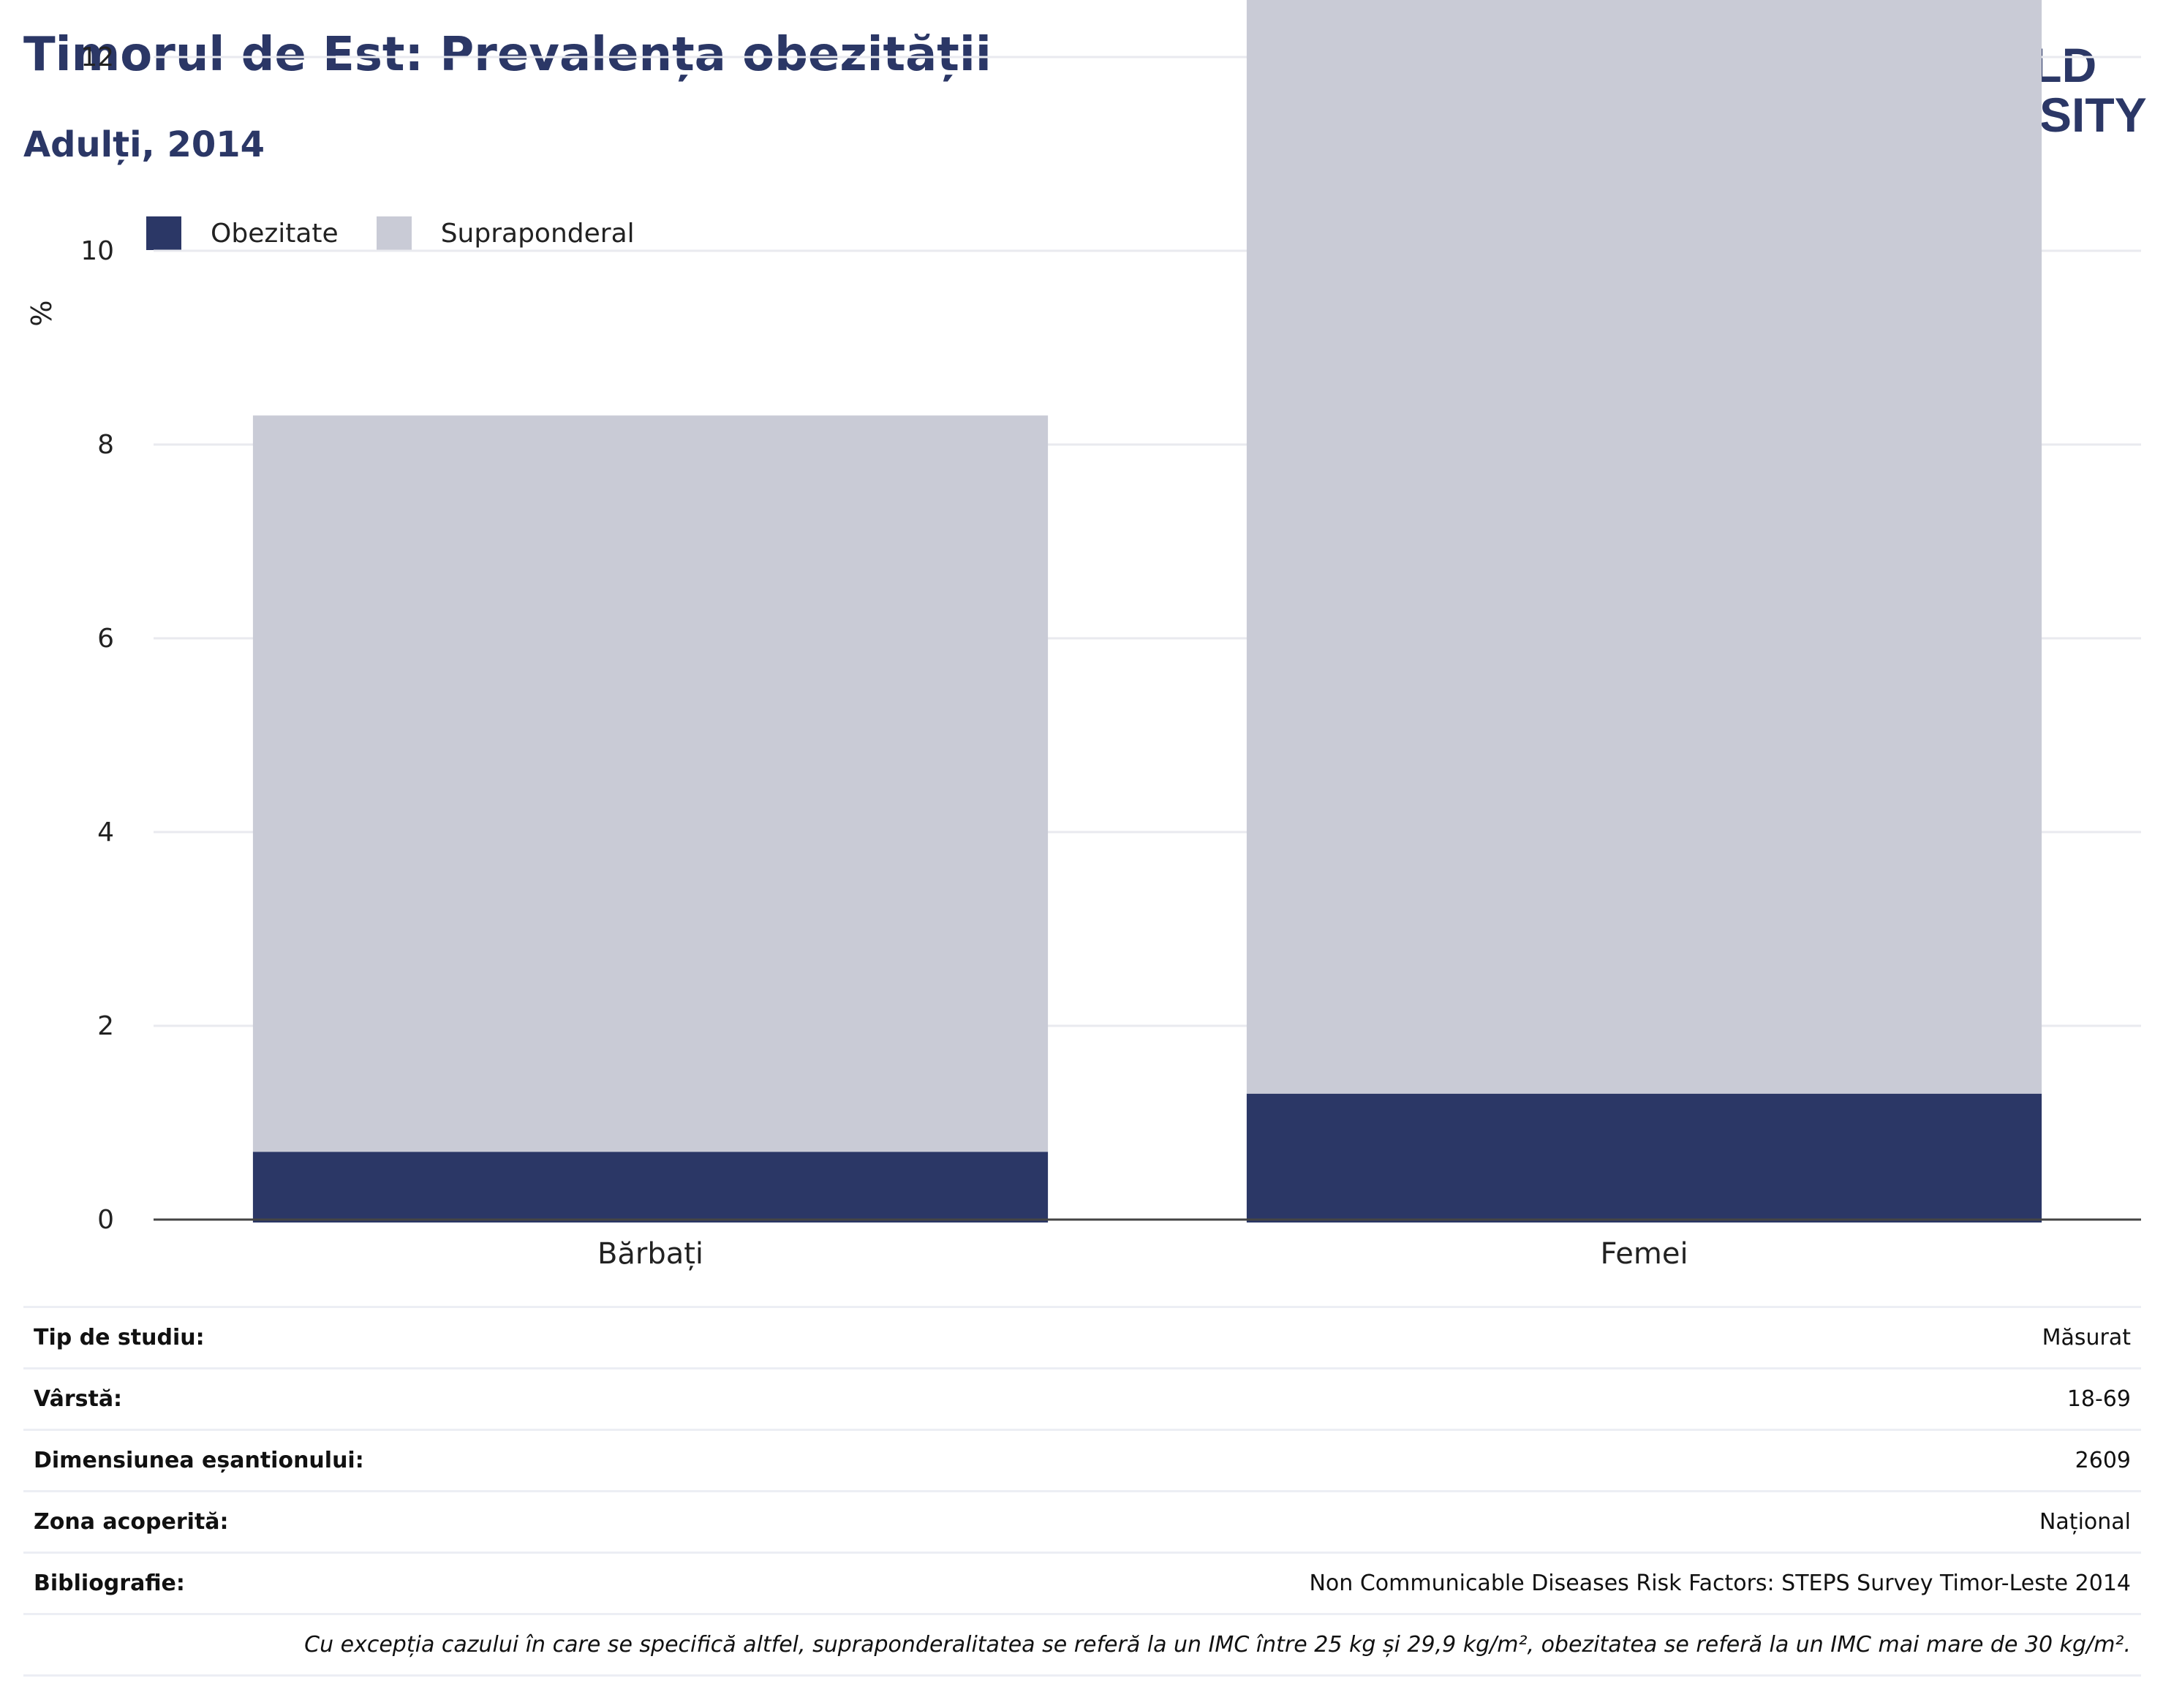 The width and height of the screenshot is (2163, 1708). I want to click on y-tick-label: 10, so click(97, 251).